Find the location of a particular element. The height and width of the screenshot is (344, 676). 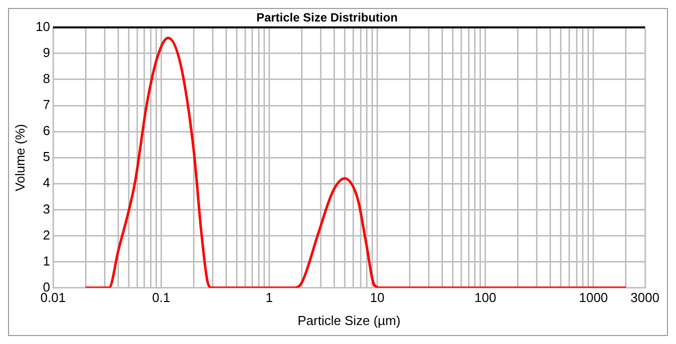

x-tick-label: 3000 is located at coordinates (645, 298).